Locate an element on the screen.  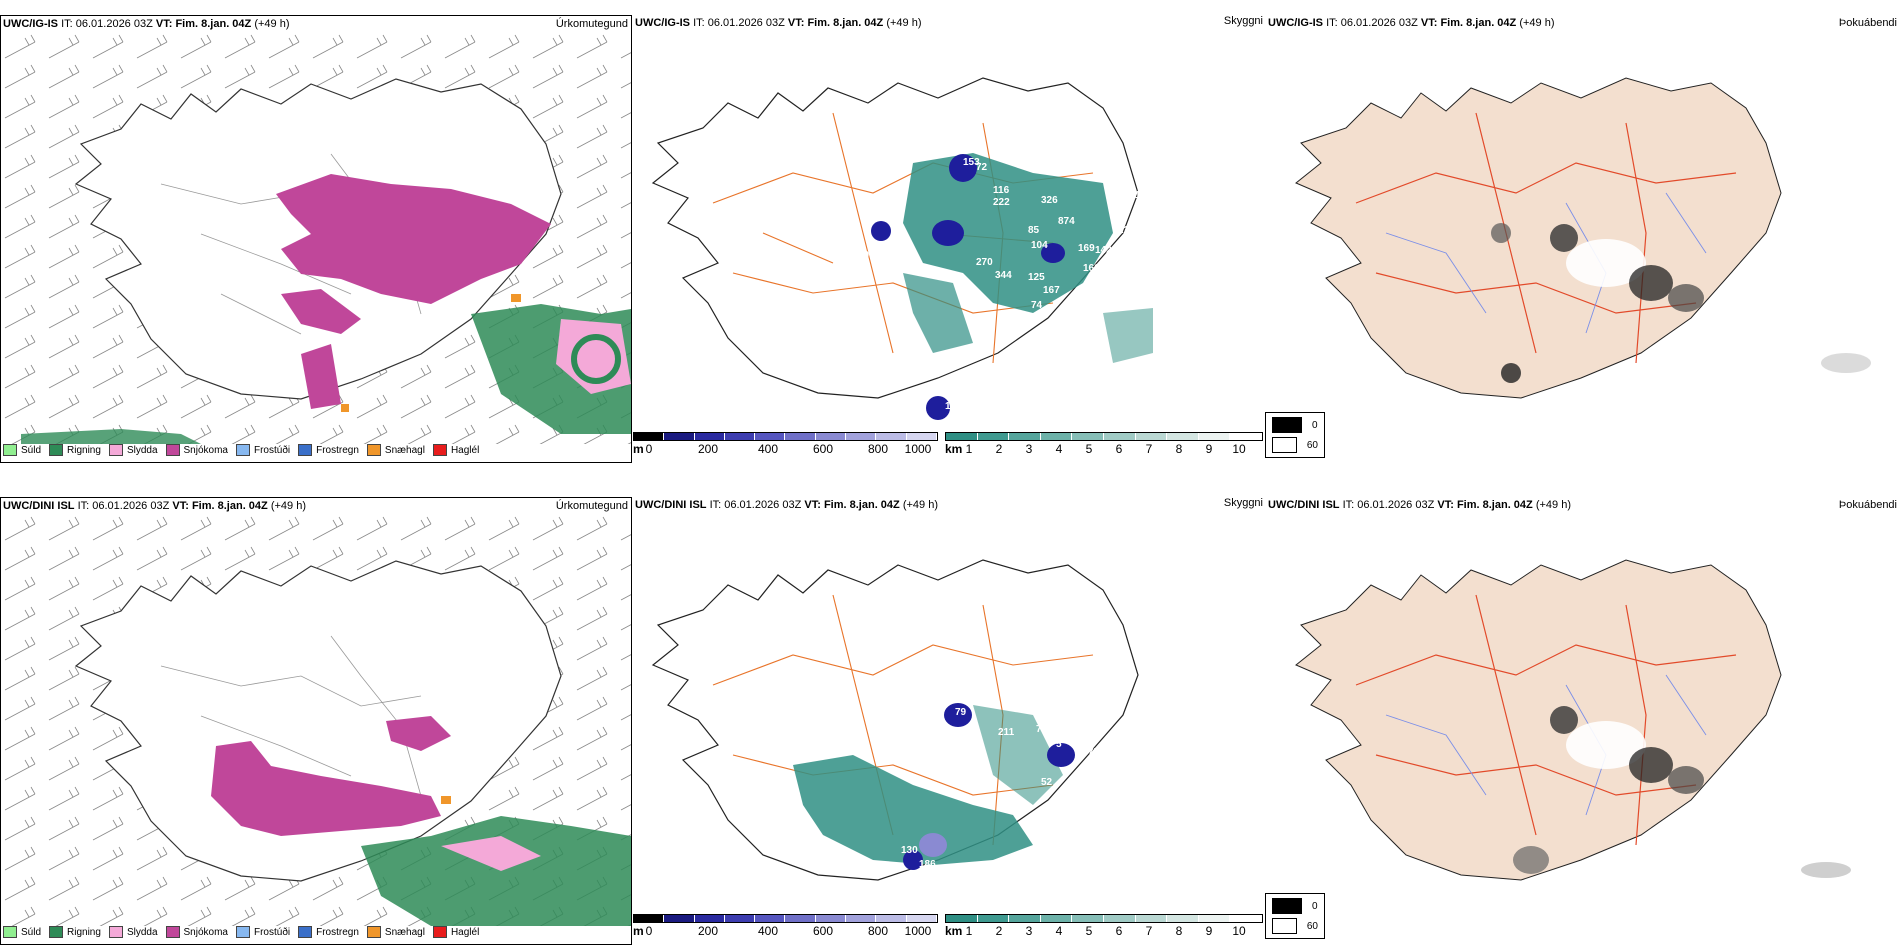
cloud-base-label: 51 is located at coordinates (913, 882).